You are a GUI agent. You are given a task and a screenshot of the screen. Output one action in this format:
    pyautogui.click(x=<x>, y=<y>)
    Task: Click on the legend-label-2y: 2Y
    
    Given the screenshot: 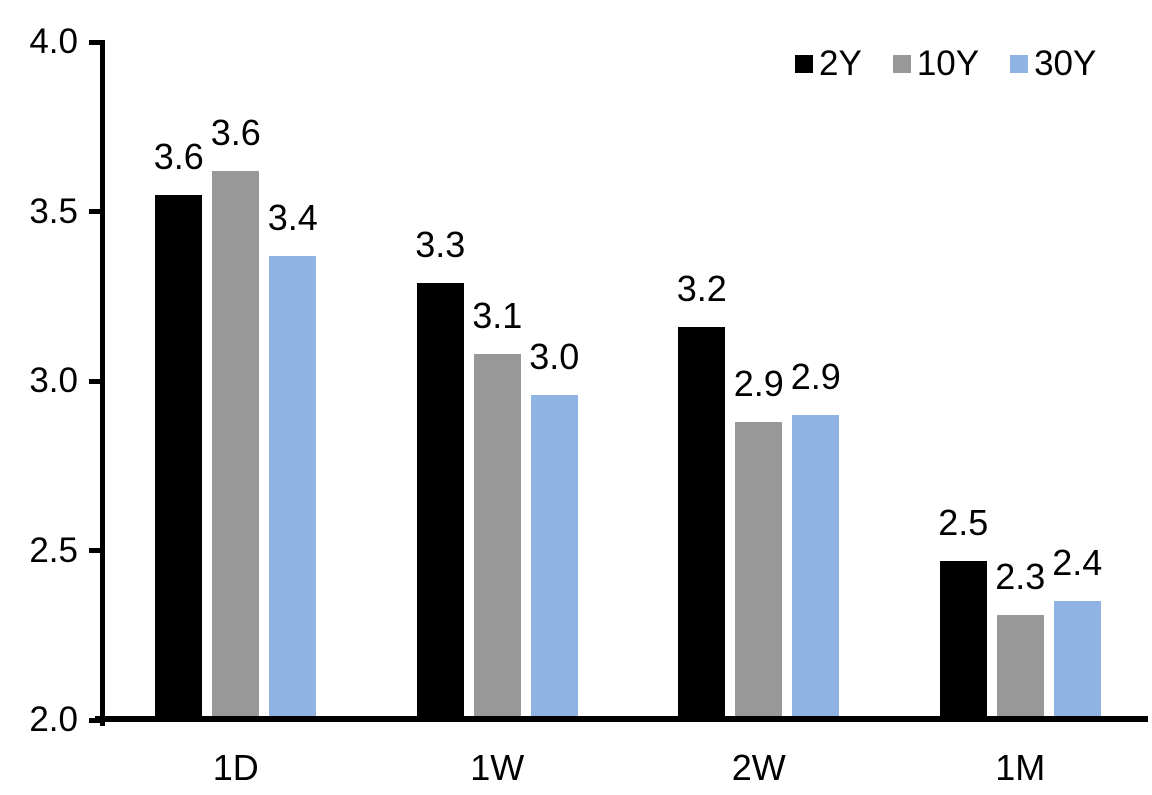 What is the action you would take?
    pyautogui.click(x=840, y=63)
    